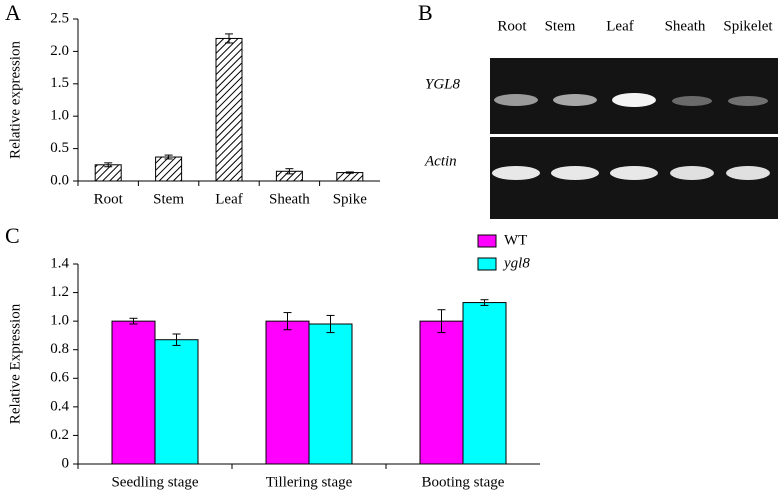  What do you see at coordinates (463, 482) in the screenshot?
I see `x-tick-label: Booting stage` at bounding box center [463, 482].